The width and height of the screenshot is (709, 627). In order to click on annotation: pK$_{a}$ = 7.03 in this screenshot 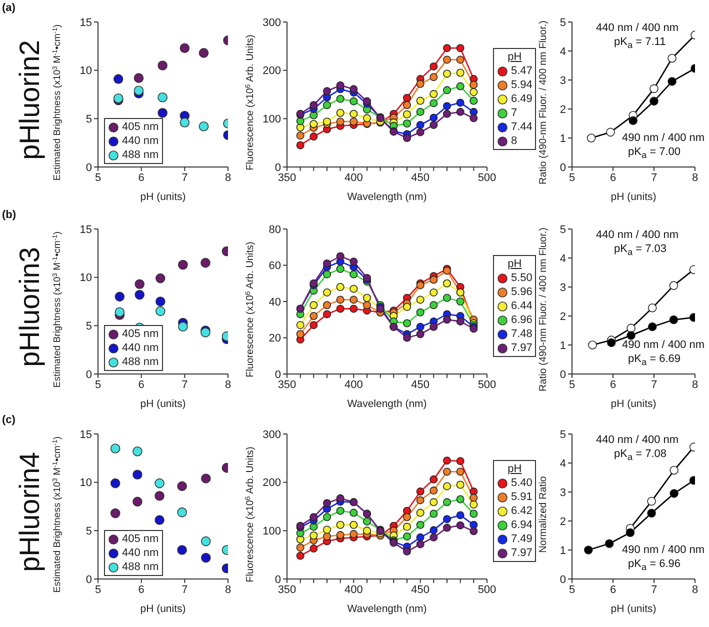, I will do `click(640, 250)`.